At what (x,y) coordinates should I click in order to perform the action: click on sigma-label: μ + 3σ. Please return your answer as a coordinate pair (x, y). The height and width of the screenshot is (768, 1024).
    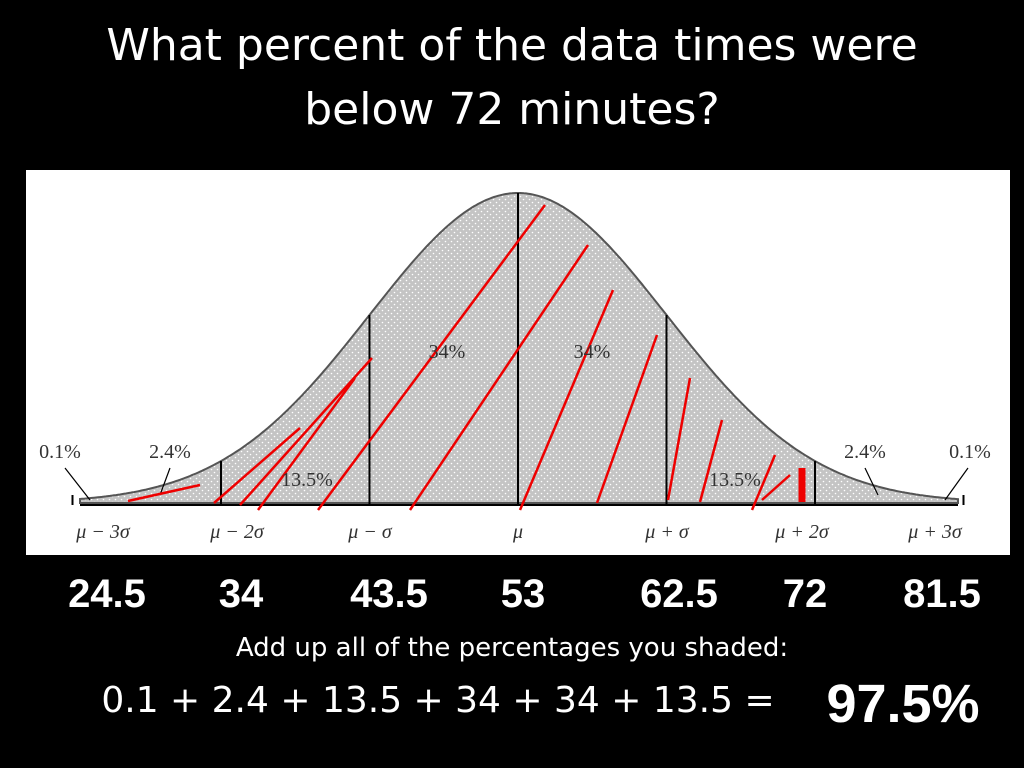
    Looking at the image, I should click on (935, 532).